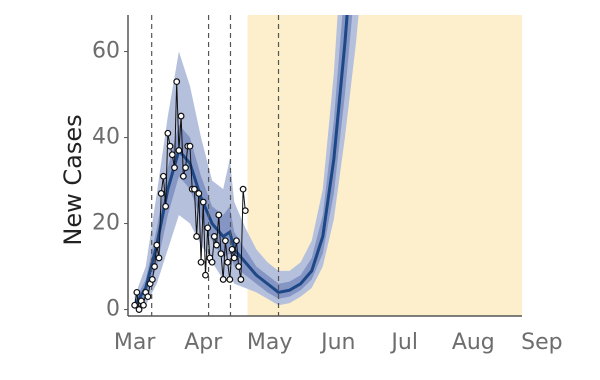  Describe the element at coordinates (337, 342) in the screenshot. I see `x-tick-label: Jun` at that location.